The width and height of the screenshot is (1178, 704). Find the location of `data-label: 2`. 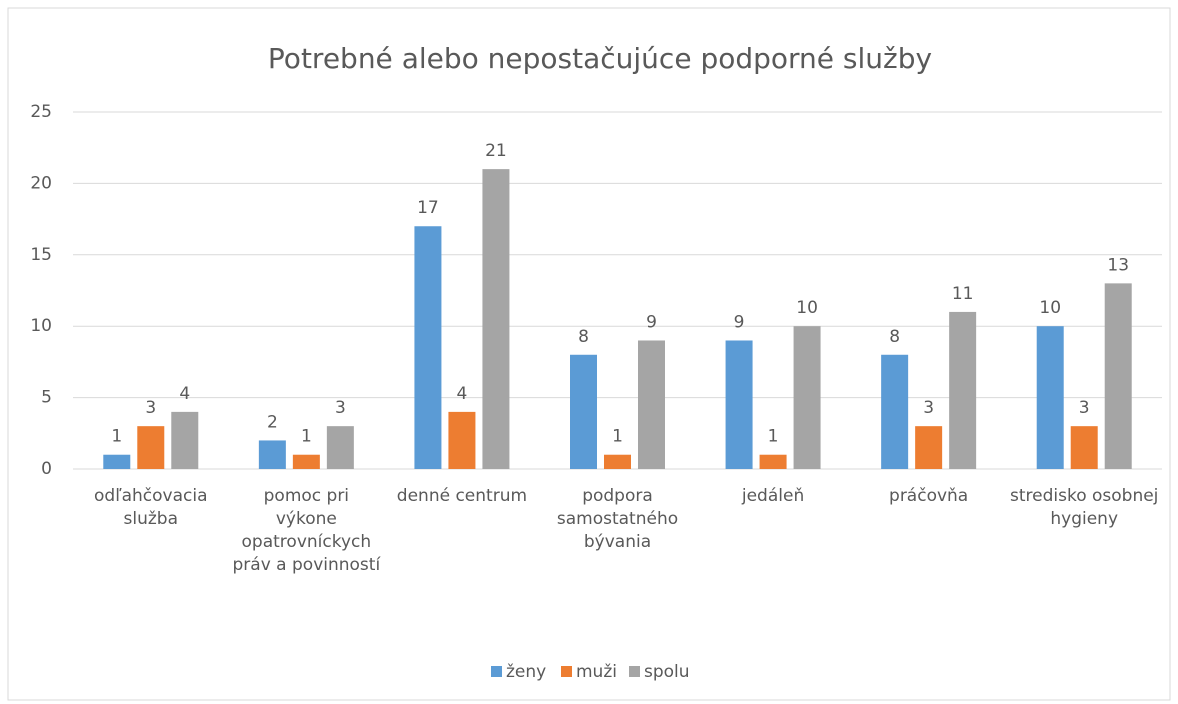

data-label: 2 is located at coordinates (272, 422).